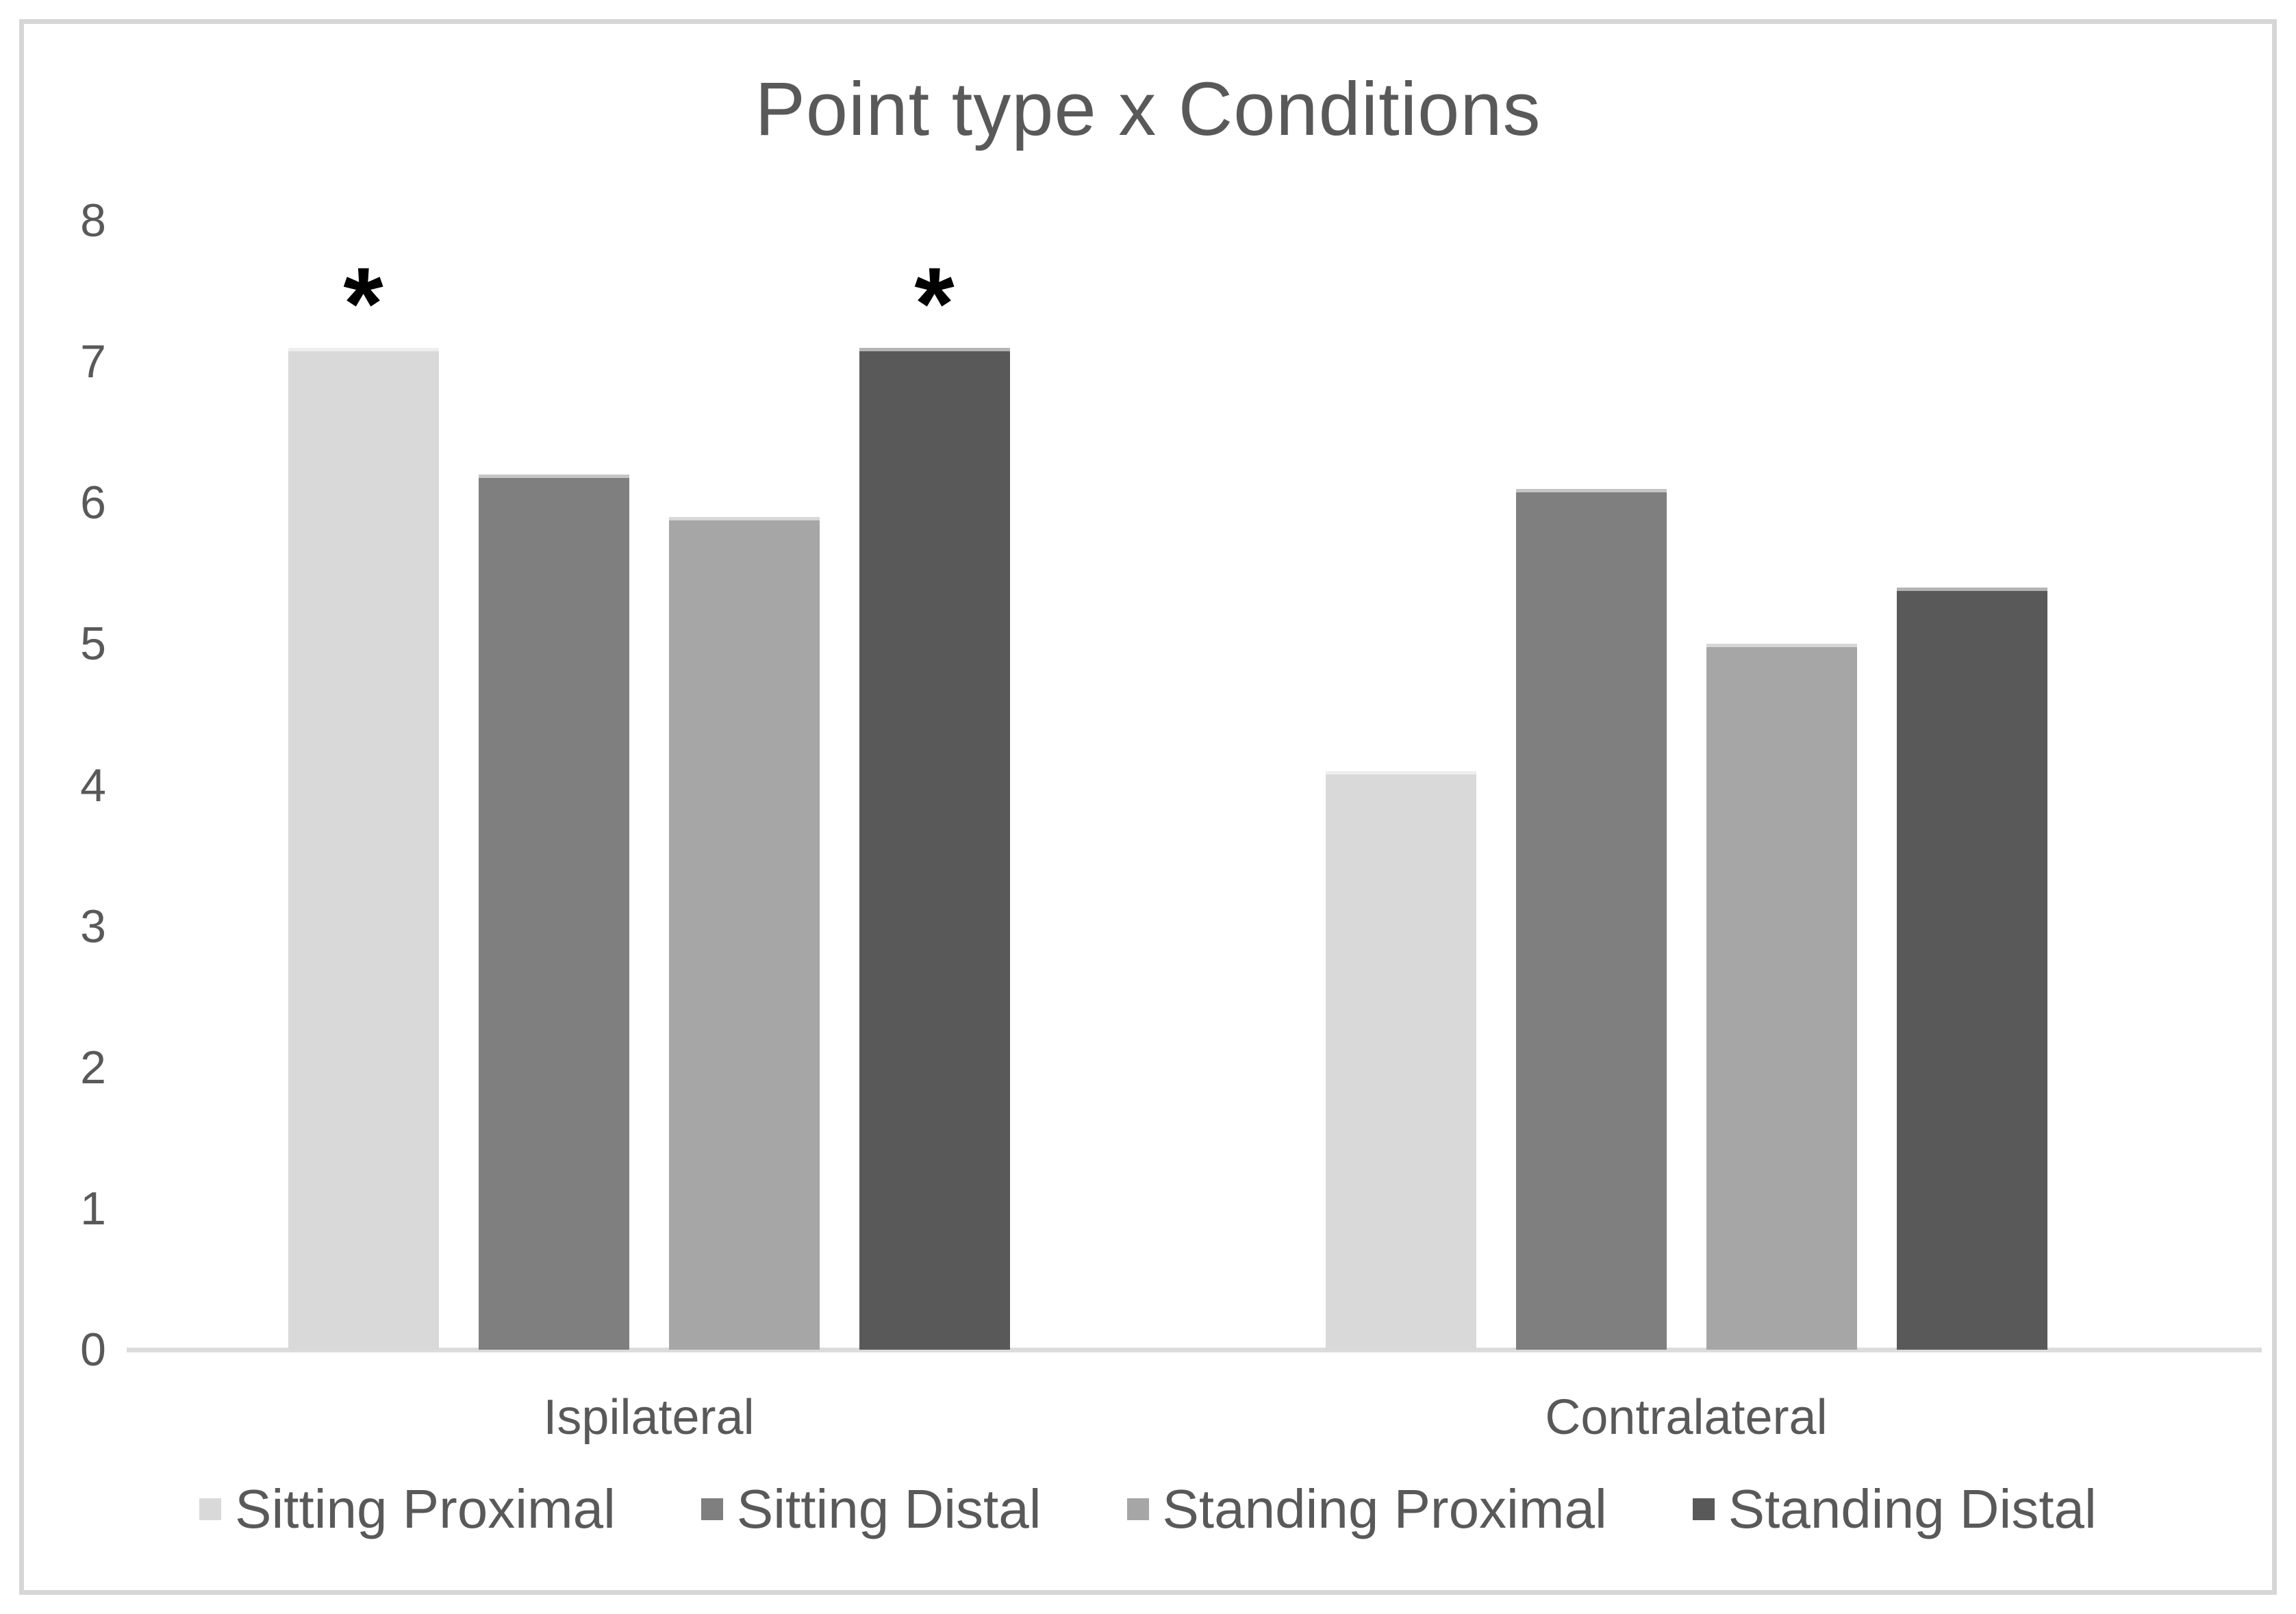 Image resolution: width=2296 pixels, height=1614 pixels. I want to click on y-tick-label: 5, so click(93, 644).